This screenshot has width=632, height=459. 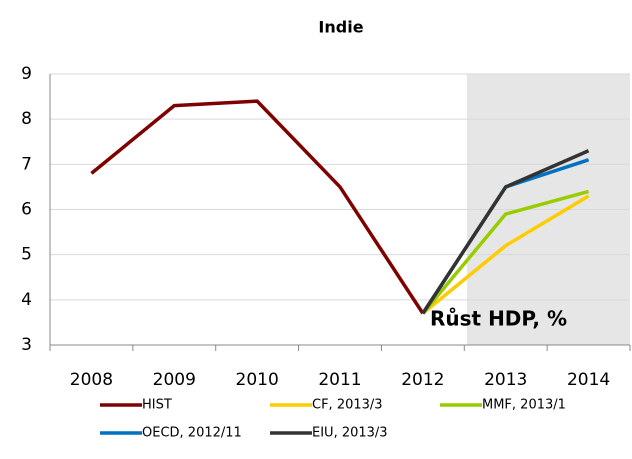 I want to click on y-tick-label: 8, so click(x=26, y=119).